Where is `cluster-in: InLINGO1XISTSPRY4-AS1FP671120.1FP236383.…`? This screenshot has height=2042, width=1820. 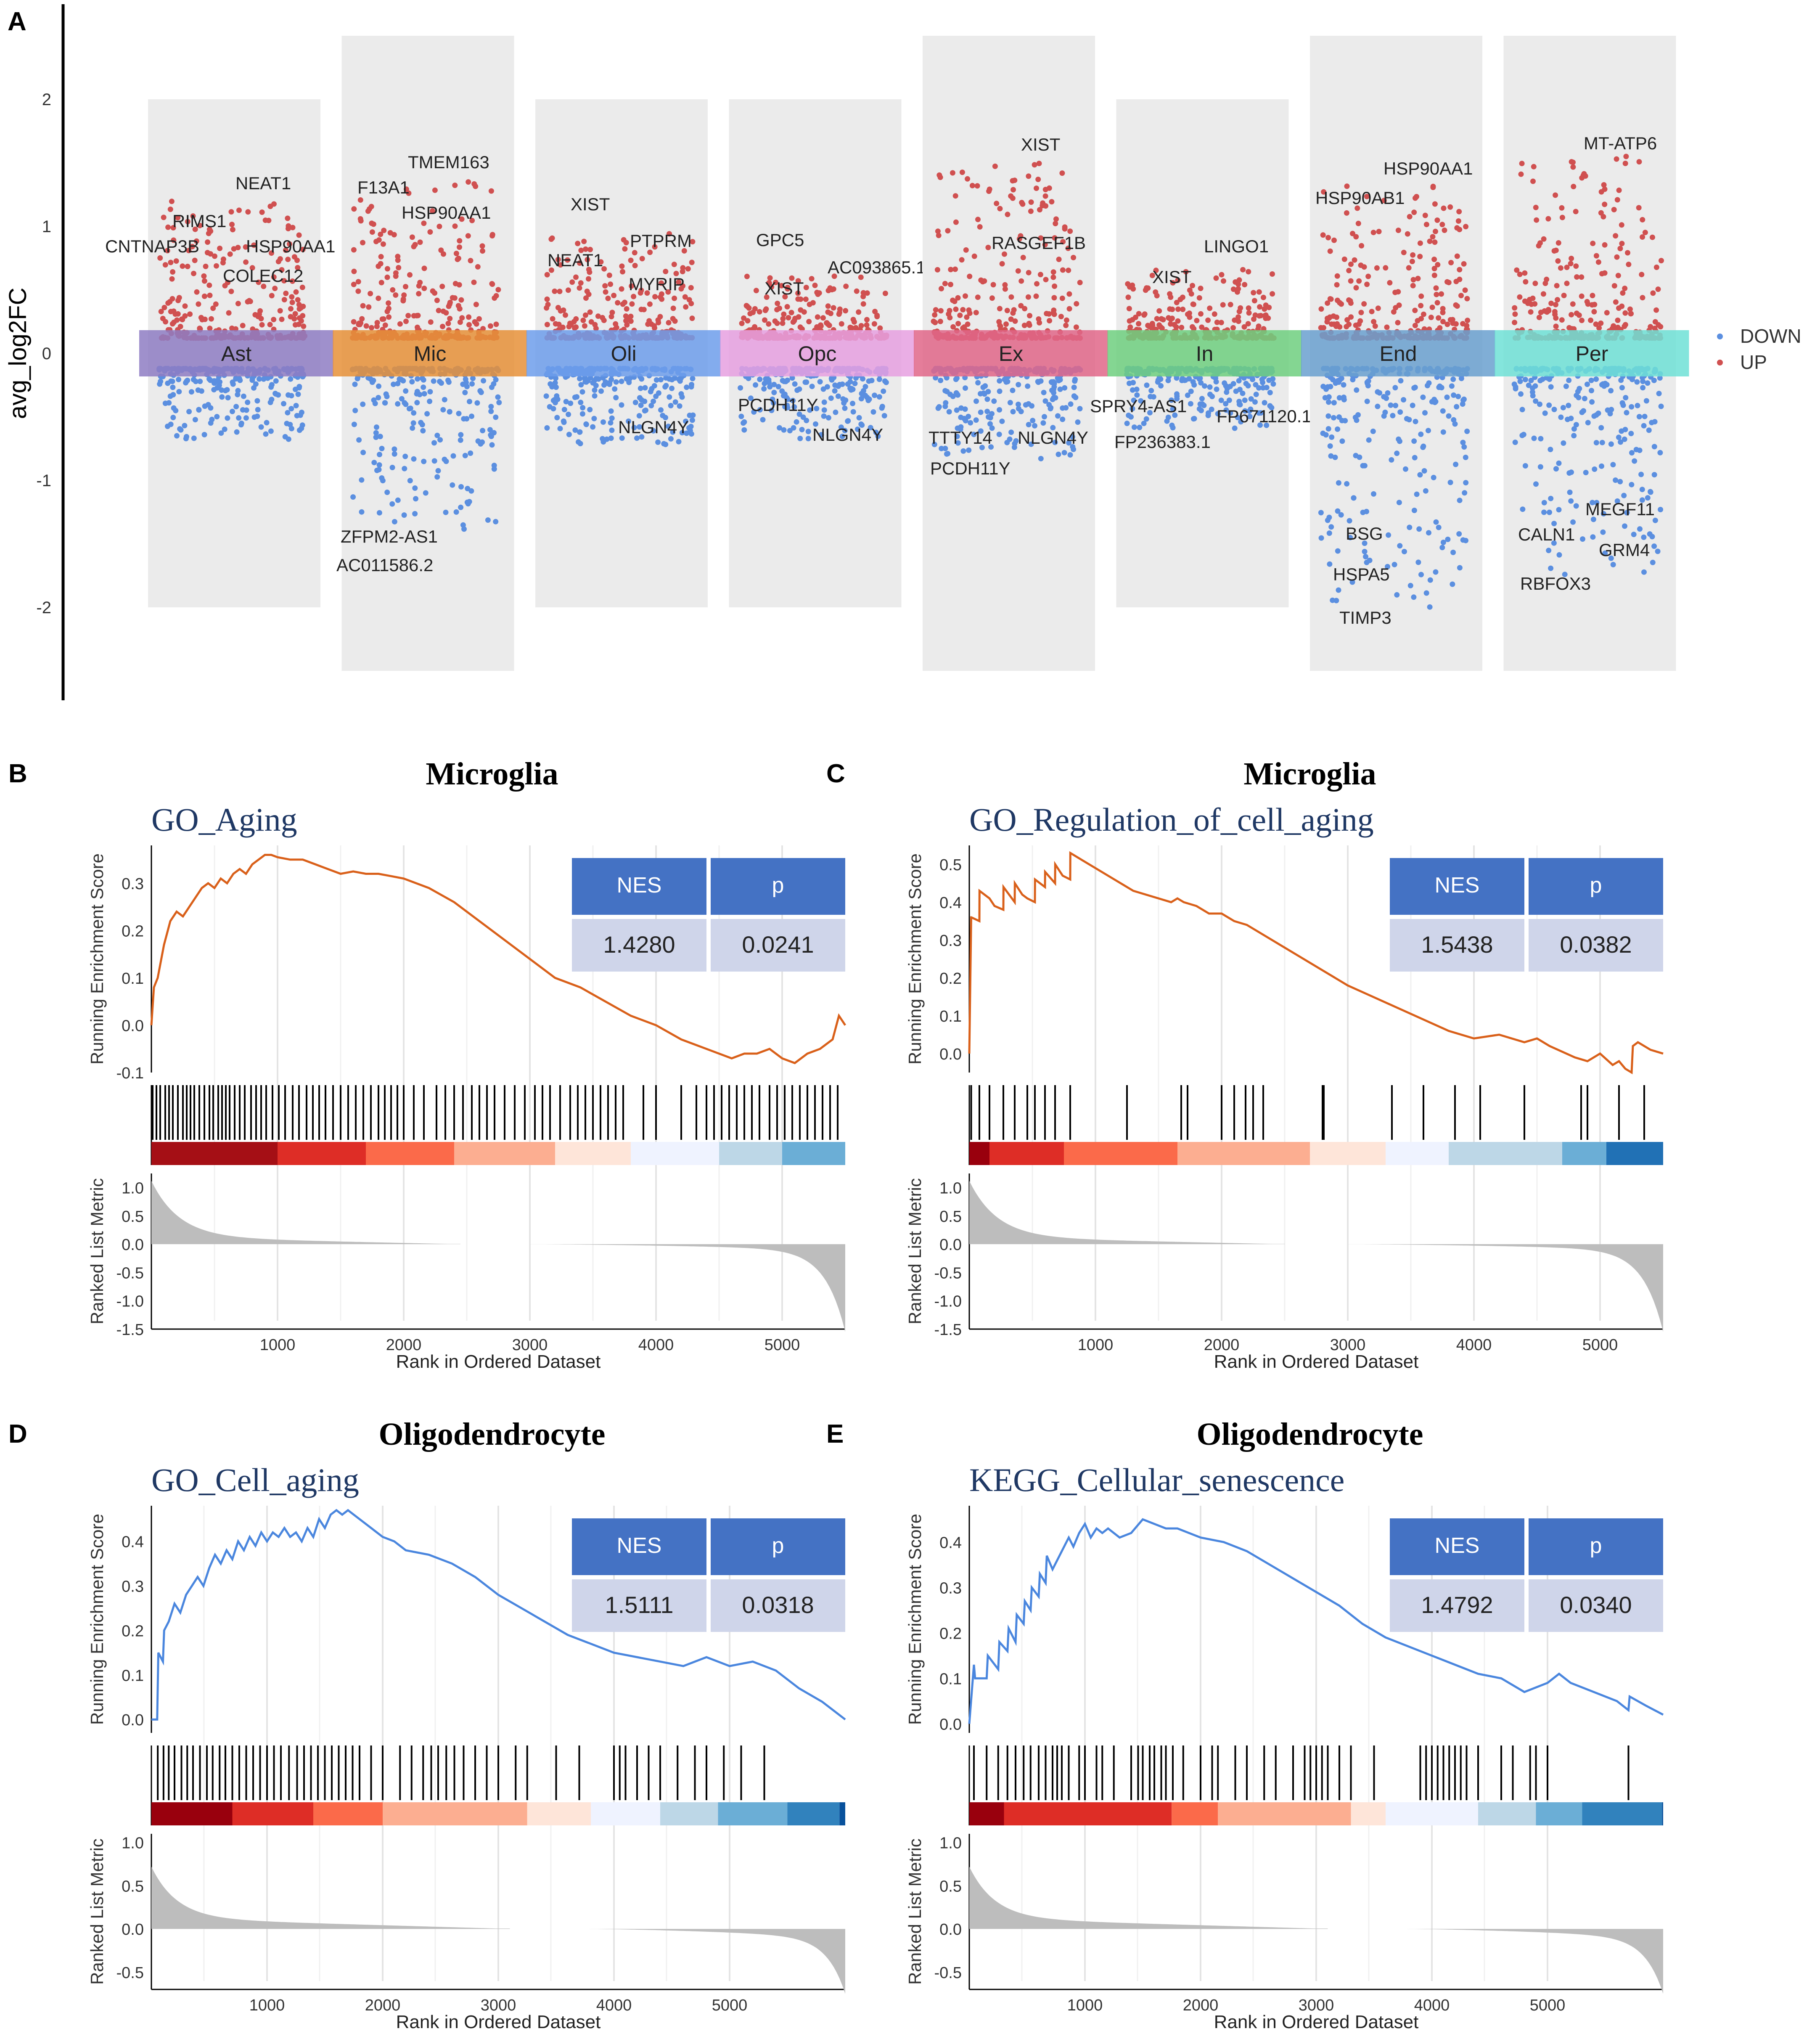 cluster-in: InLINGO1XISTSPRY4-AS1FP671120.1FP236383.… is located at coordinates (1201, 353).